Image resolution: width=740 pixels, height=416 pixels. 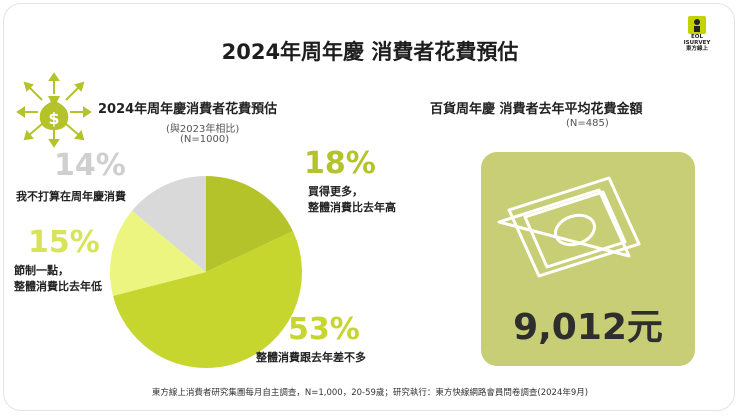 What do you see at coordinates (203, 129) in the screenshot?
I see `left-chart-subtitle: (與2023年相比)` at bounding box center [203, 129].